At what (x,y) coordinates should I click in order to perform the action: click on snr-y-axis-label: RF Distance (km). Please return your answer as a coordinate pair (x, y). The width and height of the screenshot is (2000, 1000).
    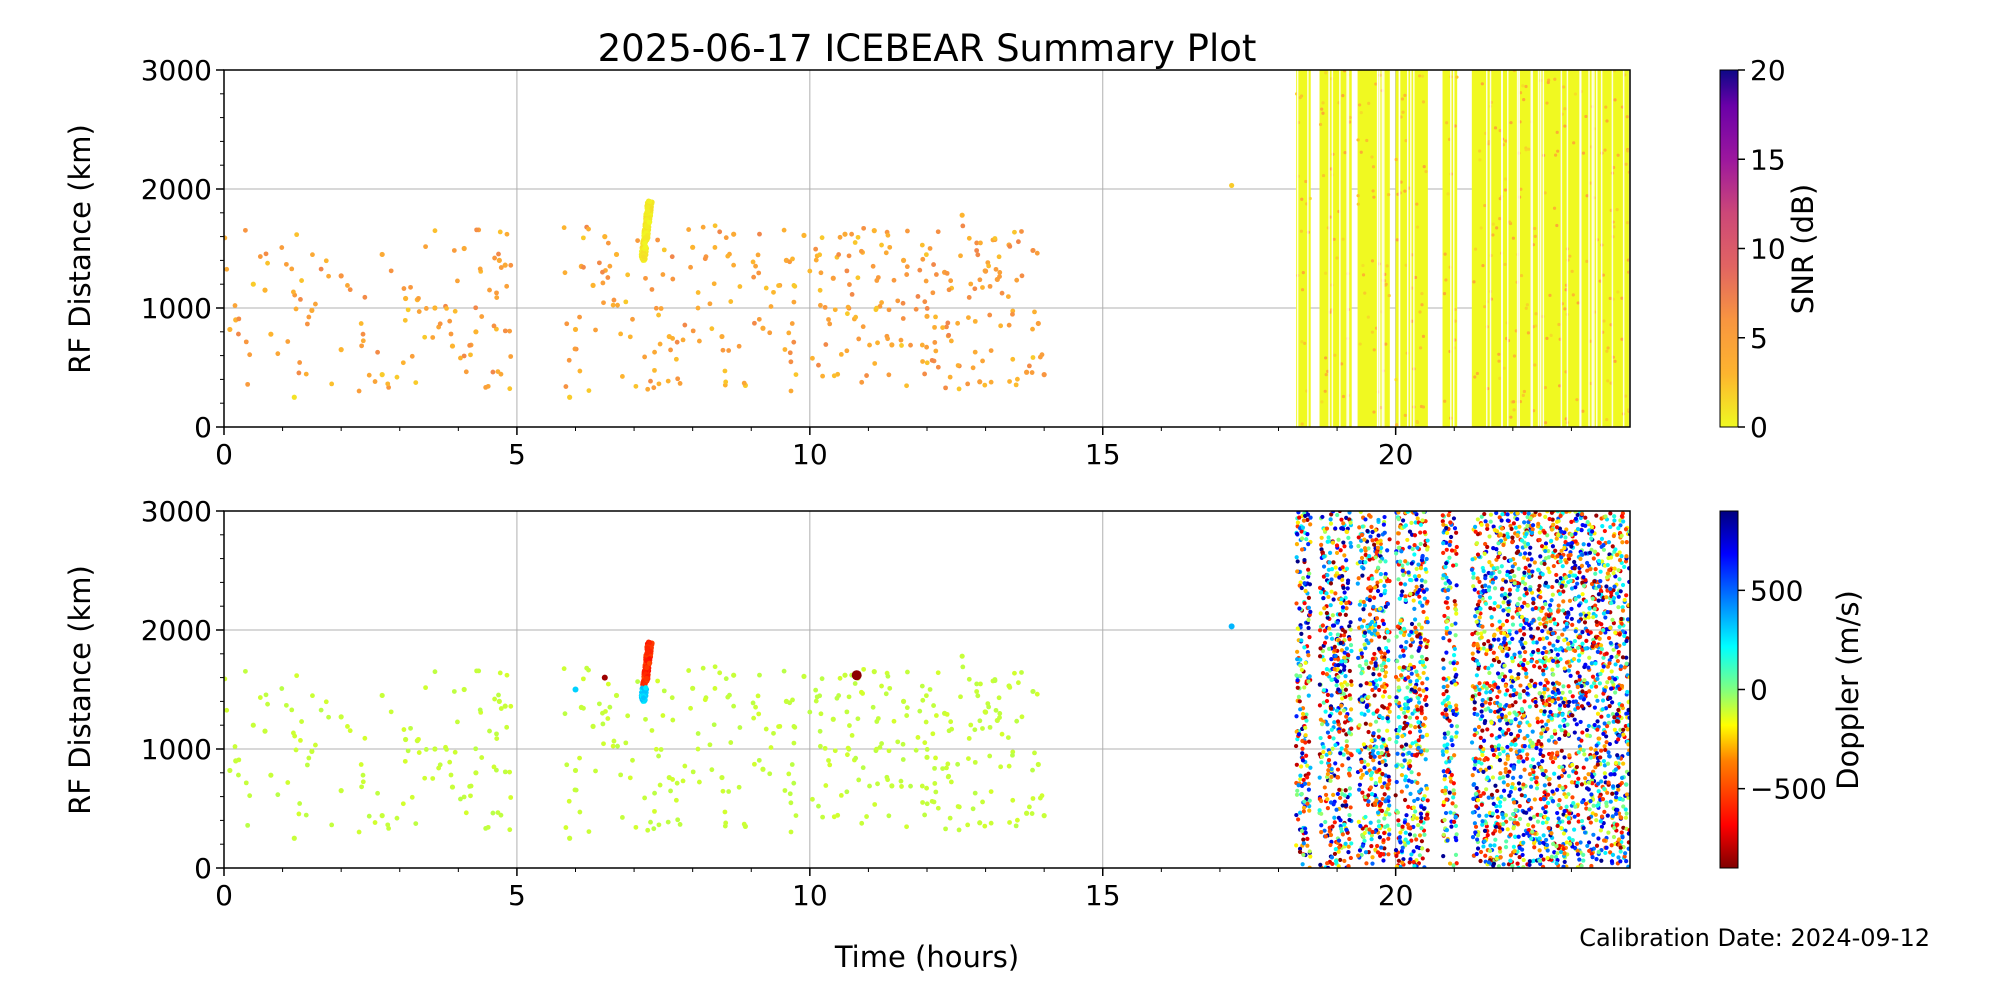
    Looking at the image, I should click on (80, 249).